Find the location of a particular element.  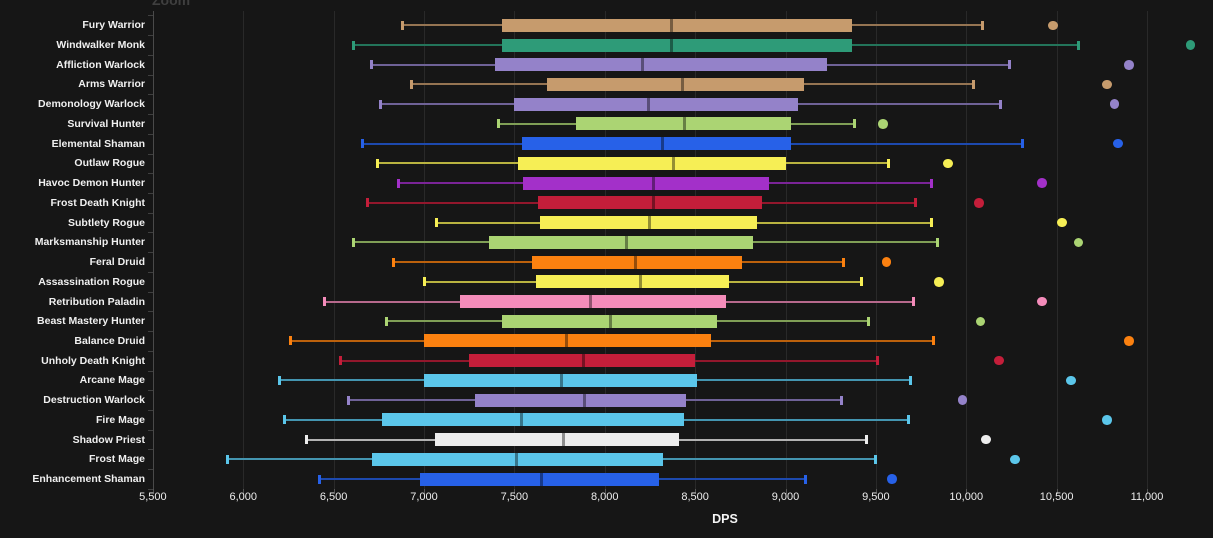

row-label-death-knight: Frost Death Knight is located at coordinates (98, 202).